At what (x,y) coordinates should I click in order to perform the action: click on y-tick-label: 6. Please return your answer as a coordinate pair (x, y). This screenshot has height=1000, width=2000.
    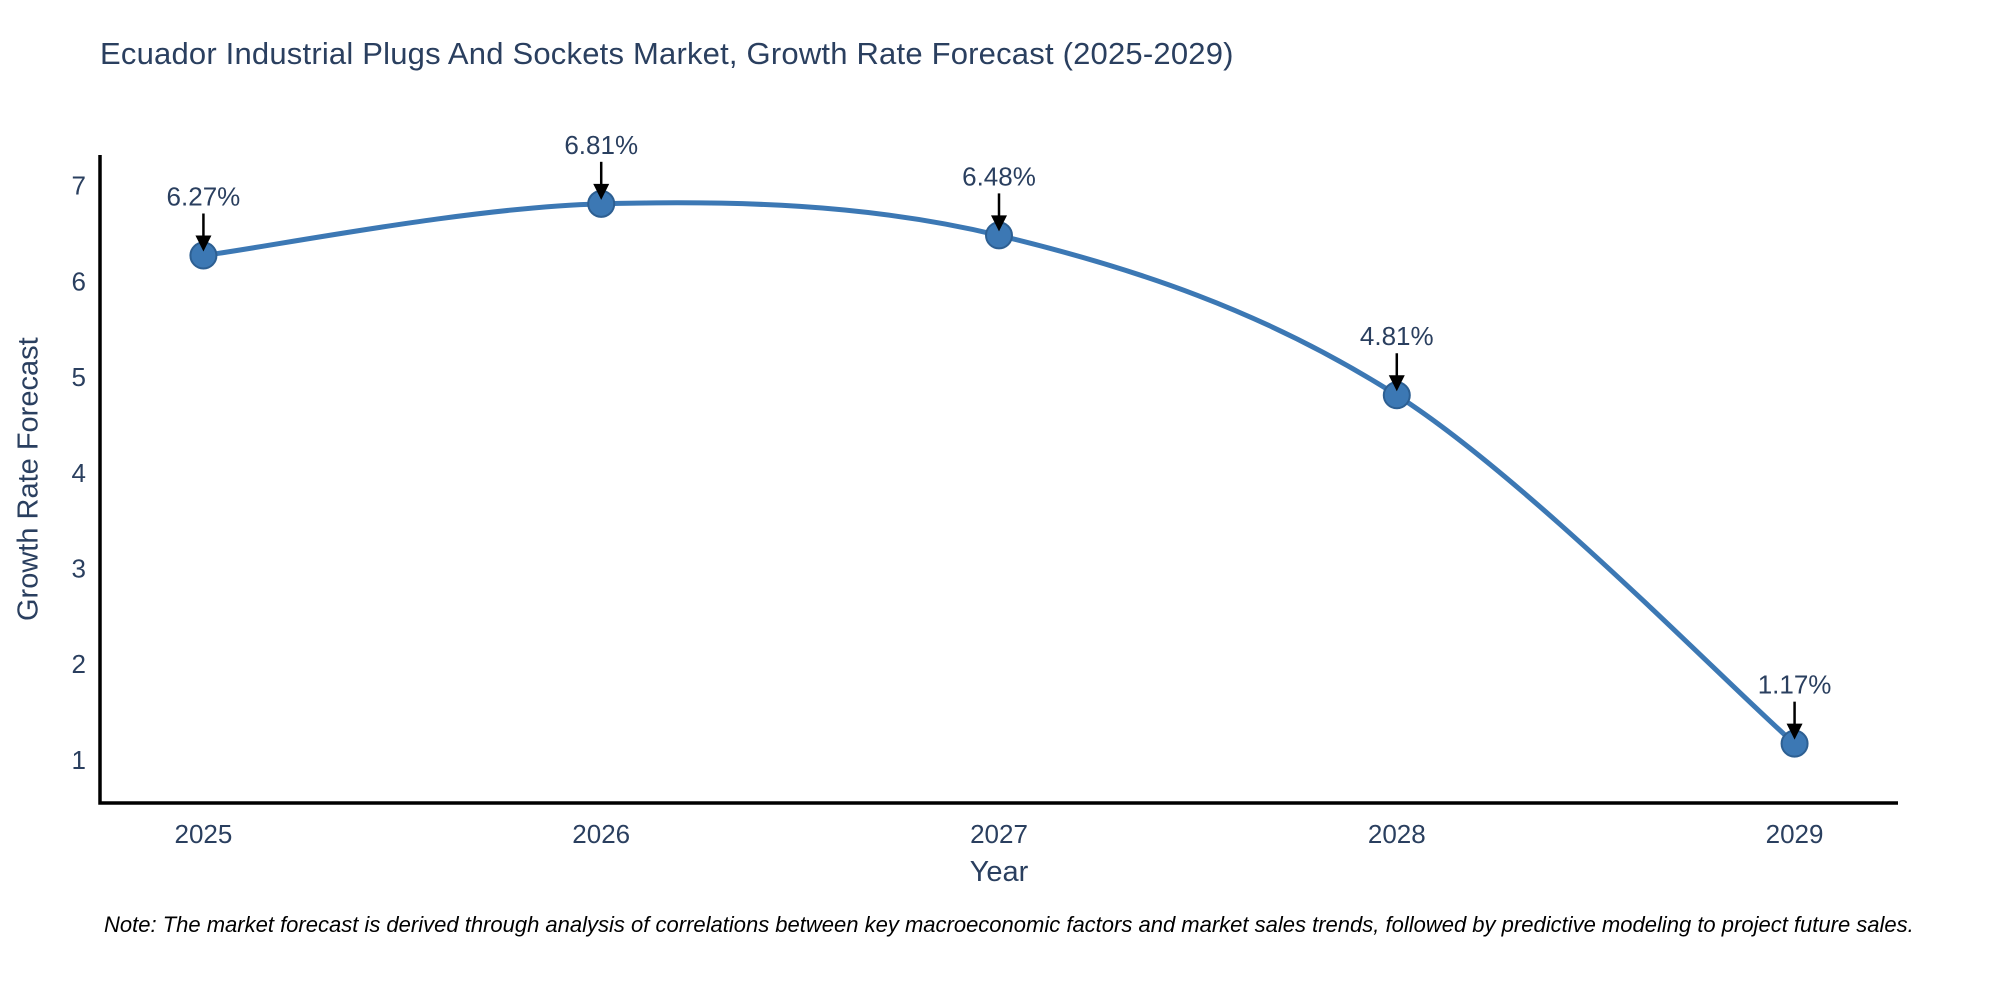
    Looking at the image, I should click on (79, 281).